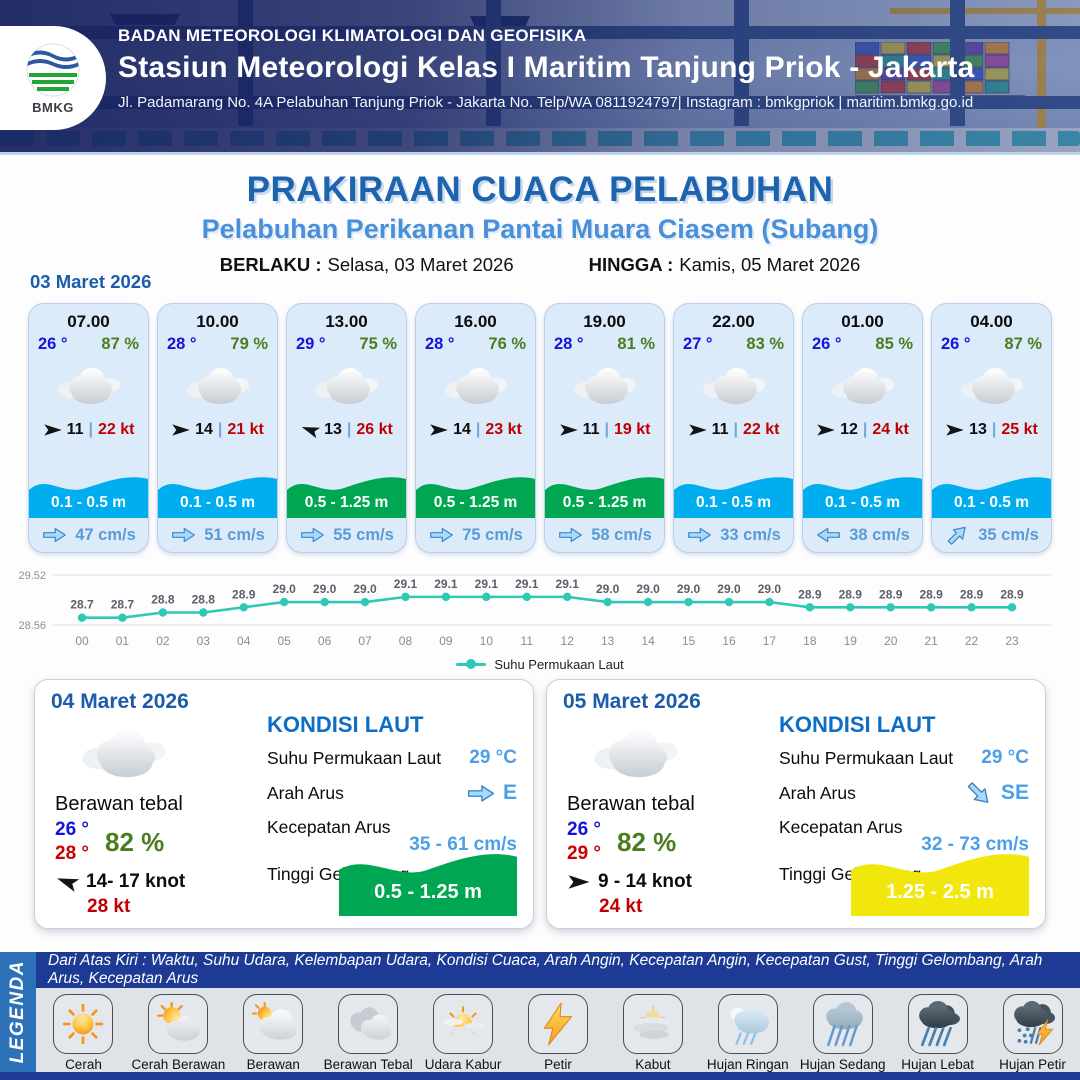 The width and height of the screenshot is (1080, 1080). I want to click on legend-item-label: Kabut, so click(653, 1064).